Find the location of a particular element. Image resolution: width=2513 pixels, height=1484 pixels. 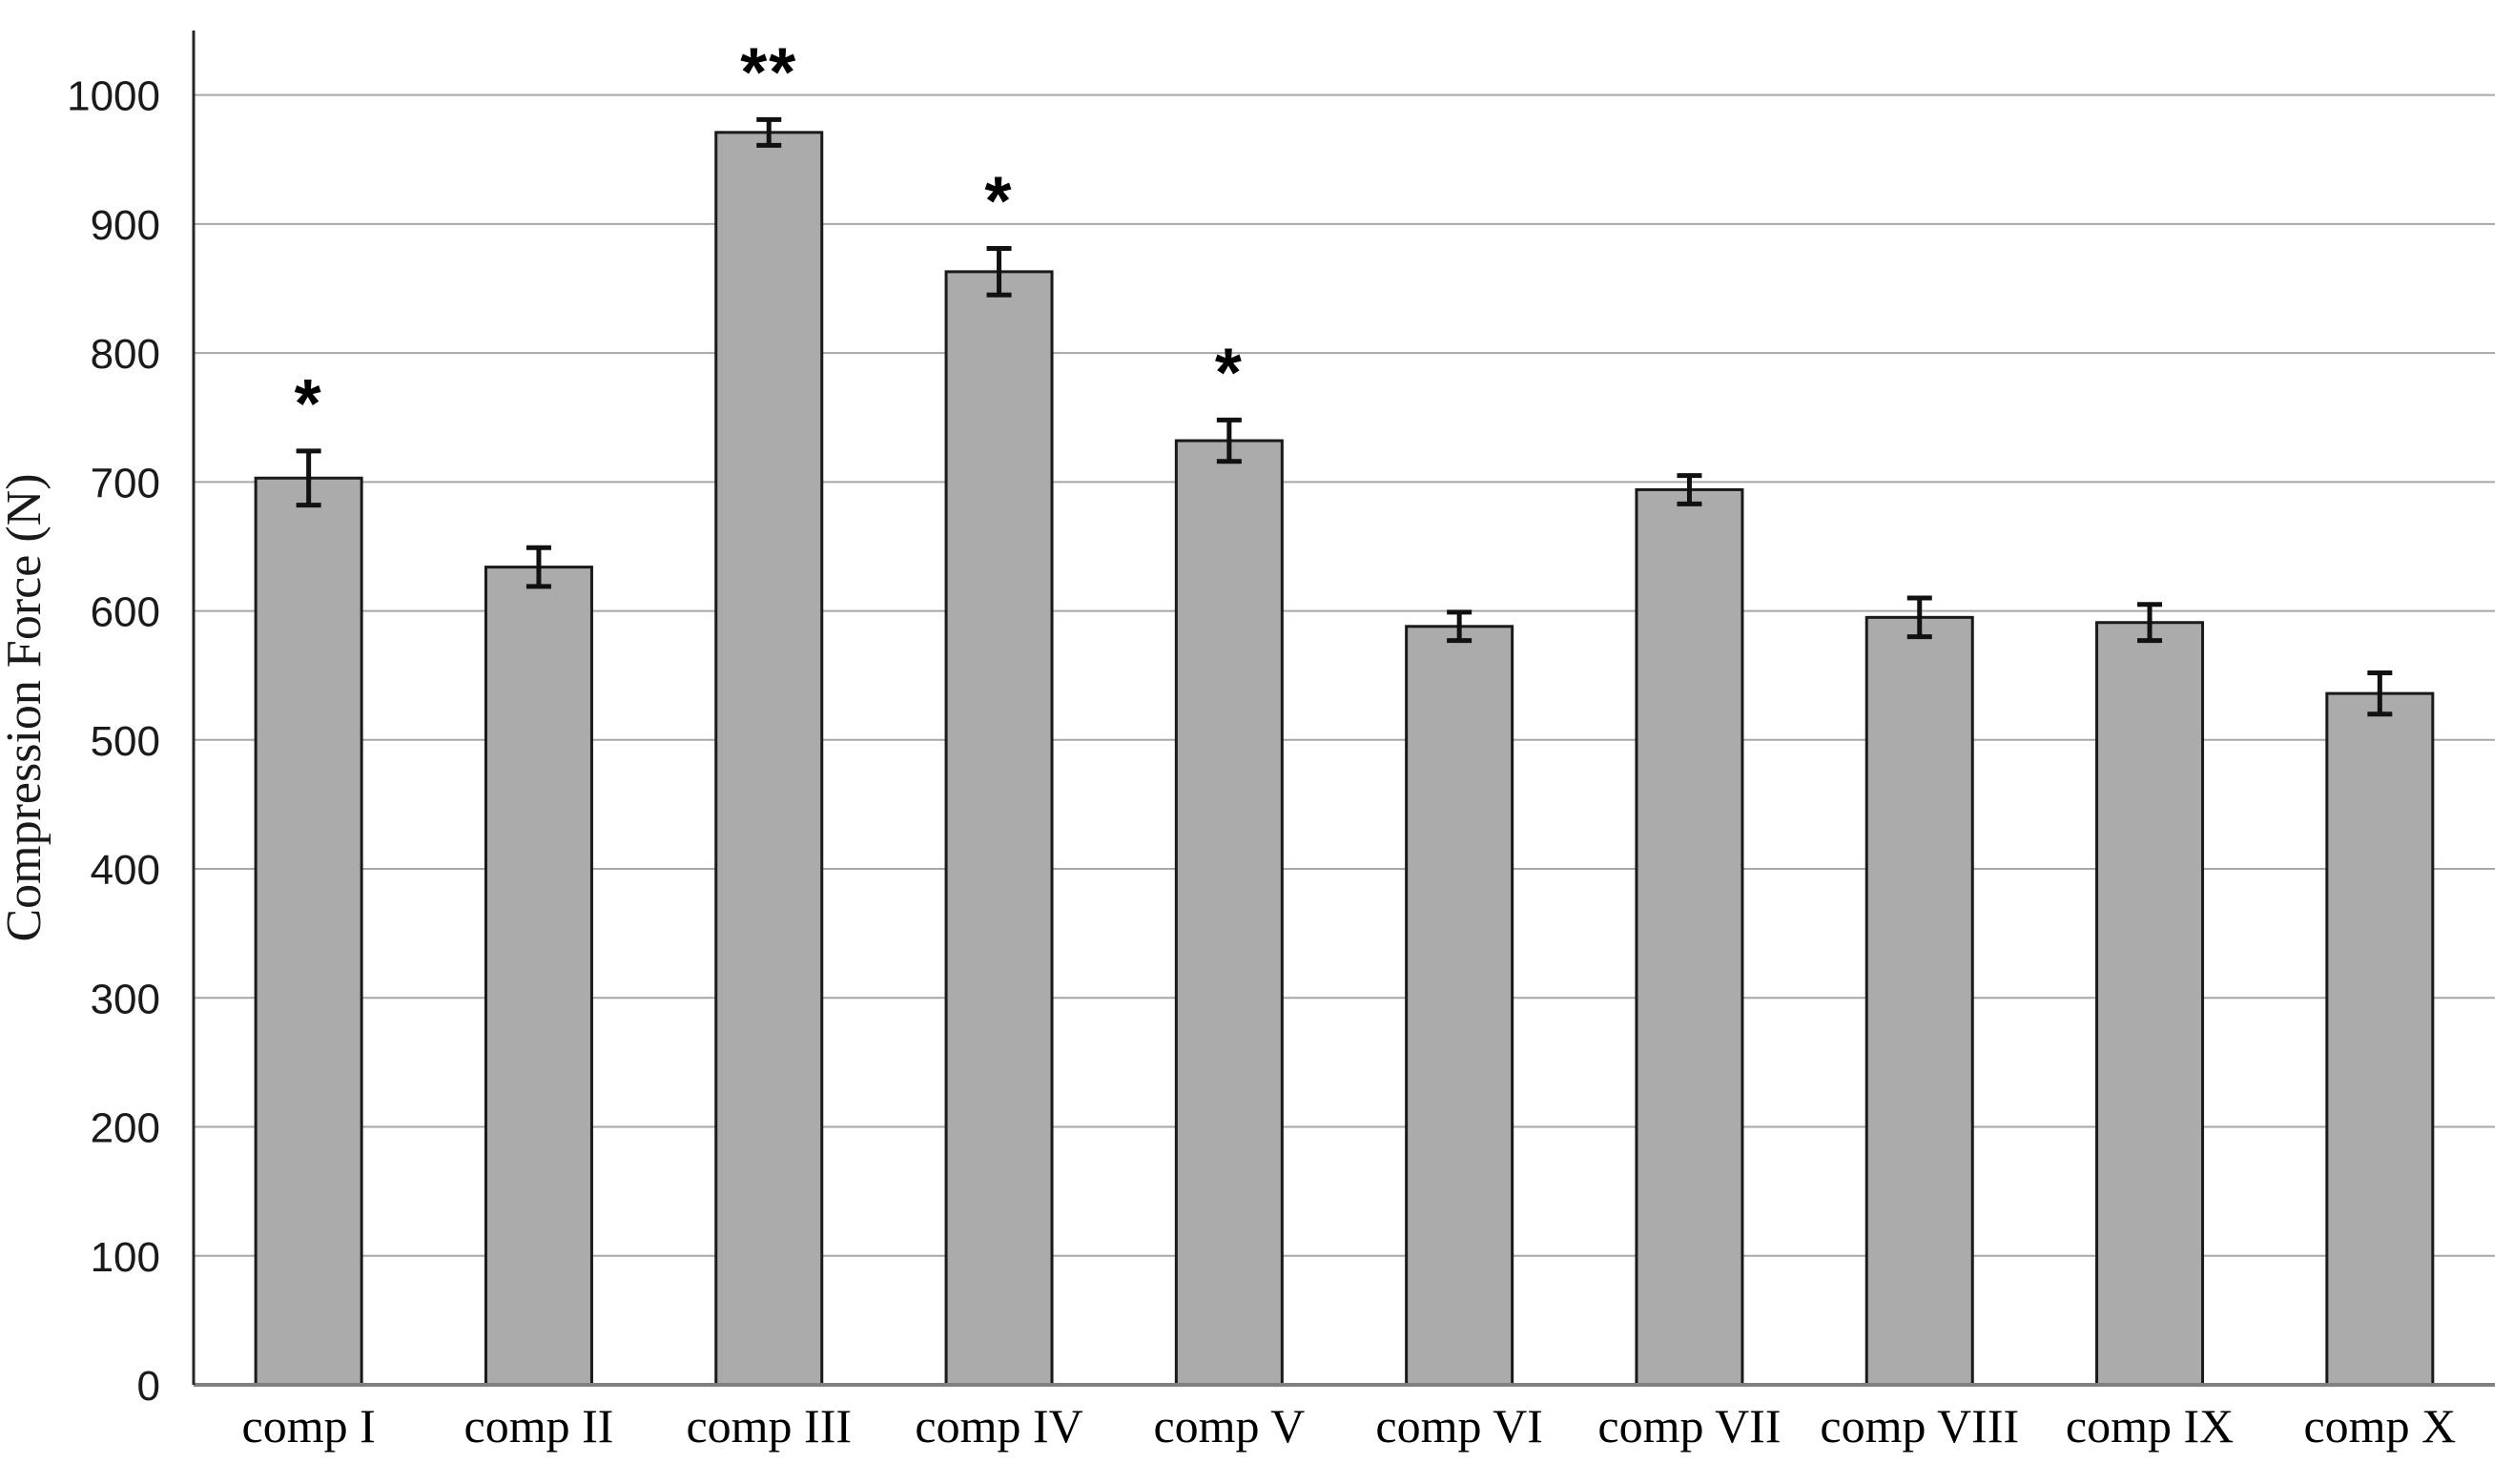

bar-comp-viii is located at coordinates (1919, 1001).